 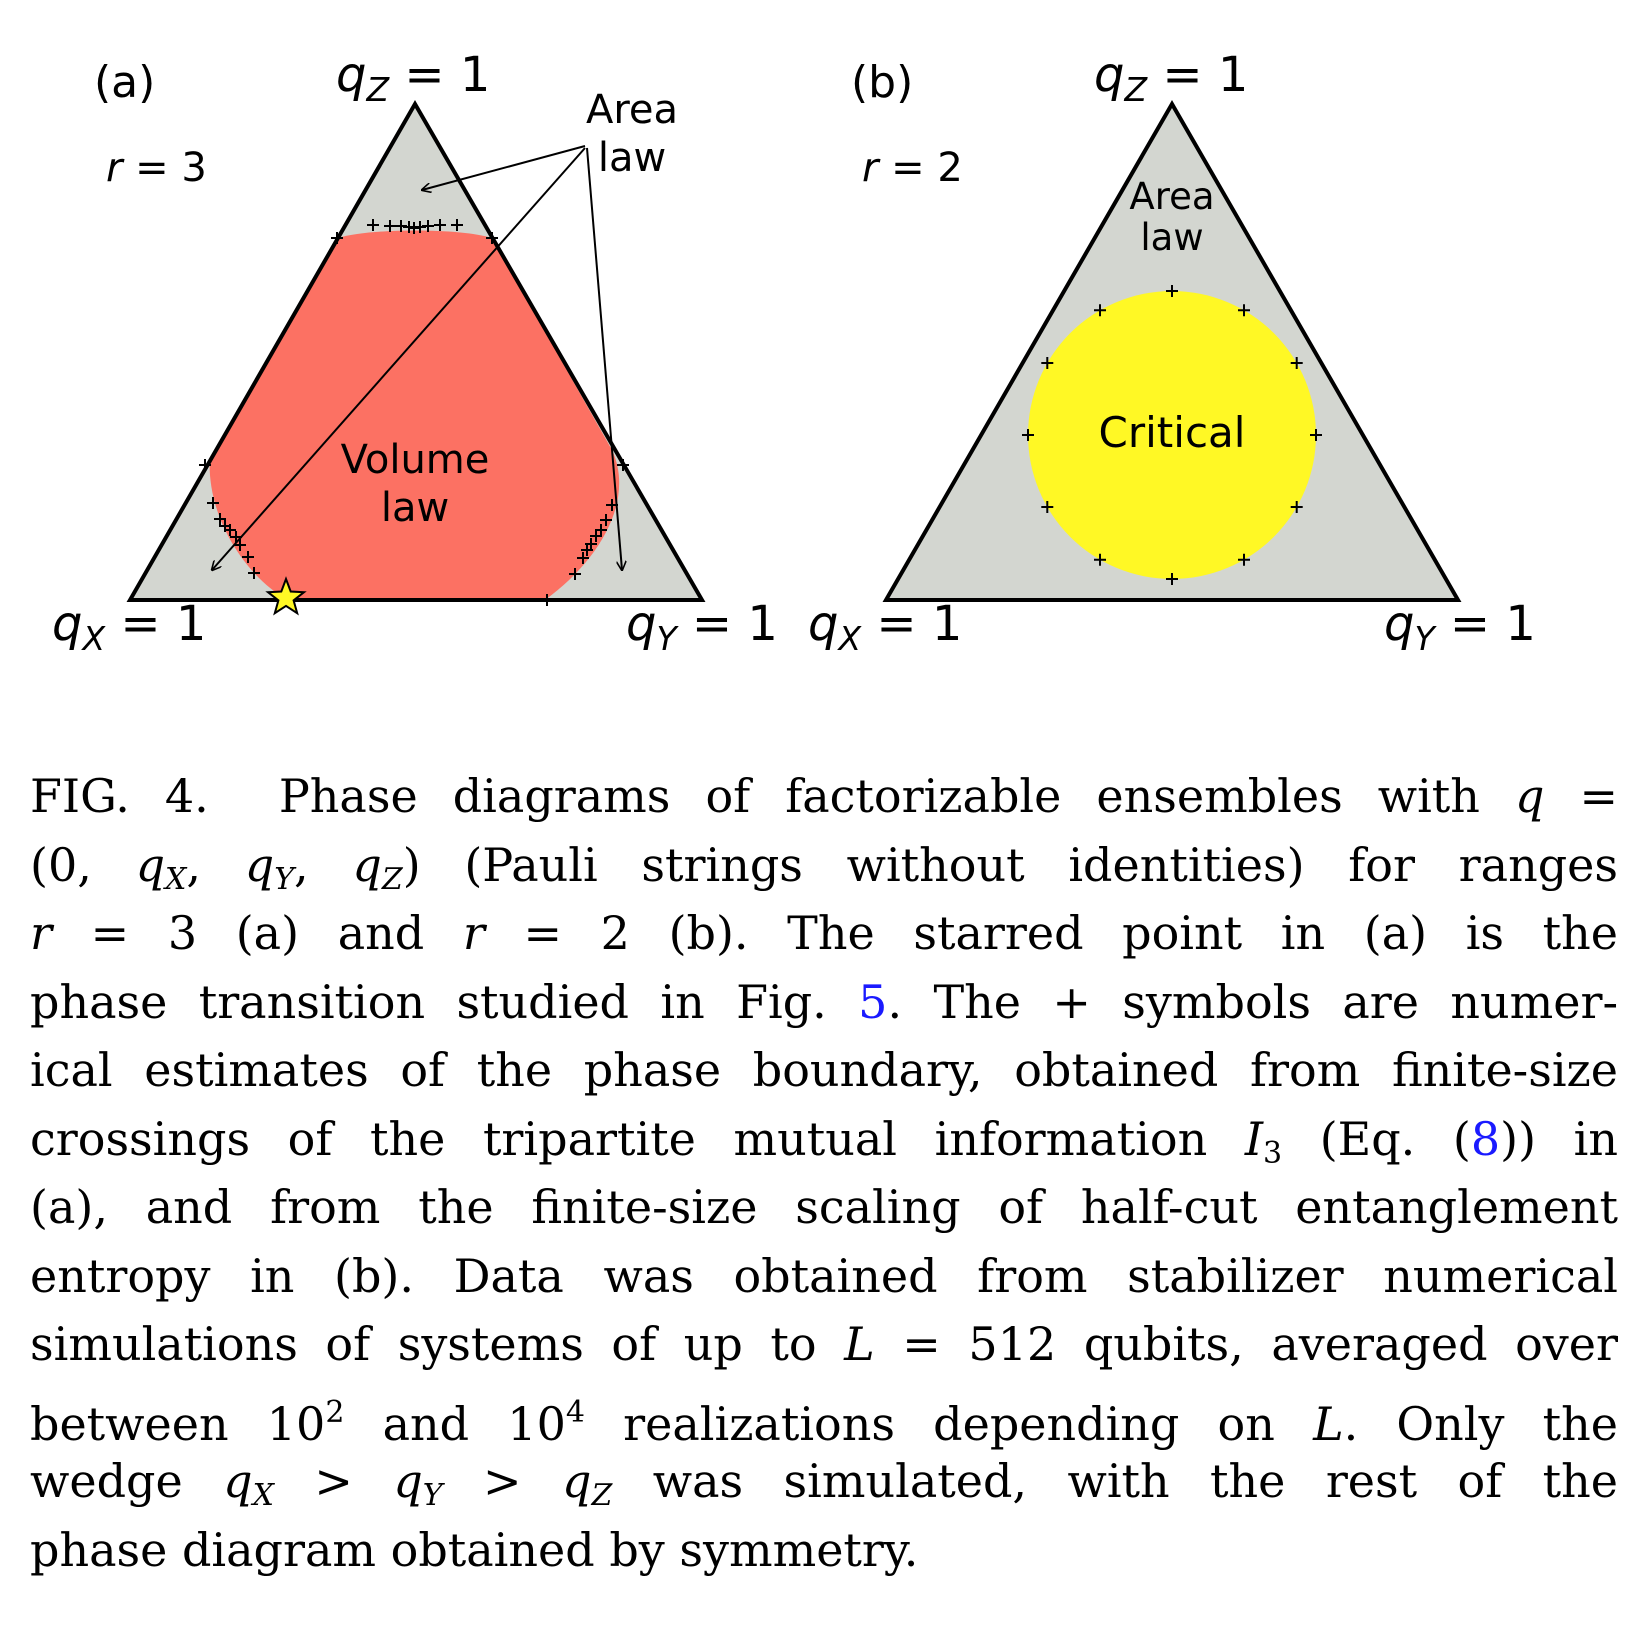 What do you see at coordinates (632, 158) in the screenshot?
I see `panel-a-area-law-label-2: law` at bounding box center [632, 158].